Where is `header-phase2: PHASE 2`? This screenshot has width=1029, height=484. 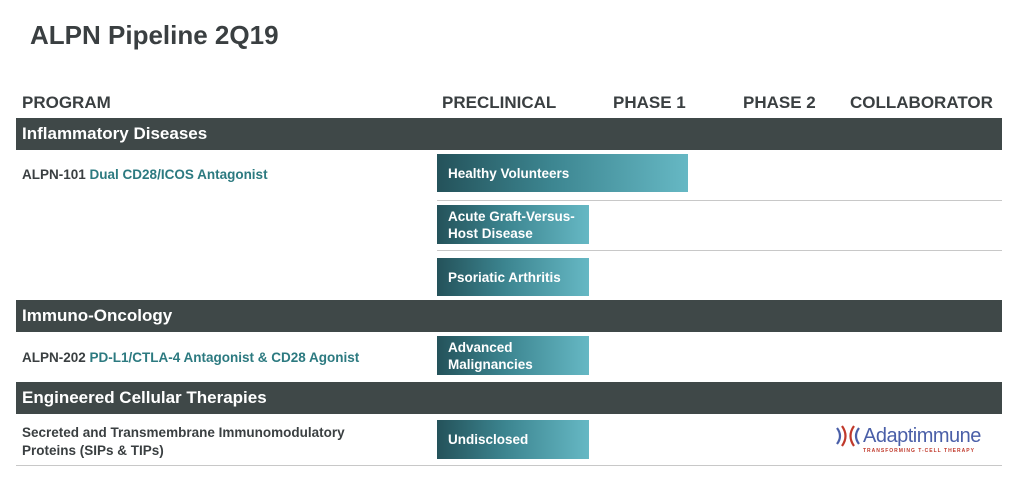 header-phase2: PHASE 2 is located at coordinates (779, 102).